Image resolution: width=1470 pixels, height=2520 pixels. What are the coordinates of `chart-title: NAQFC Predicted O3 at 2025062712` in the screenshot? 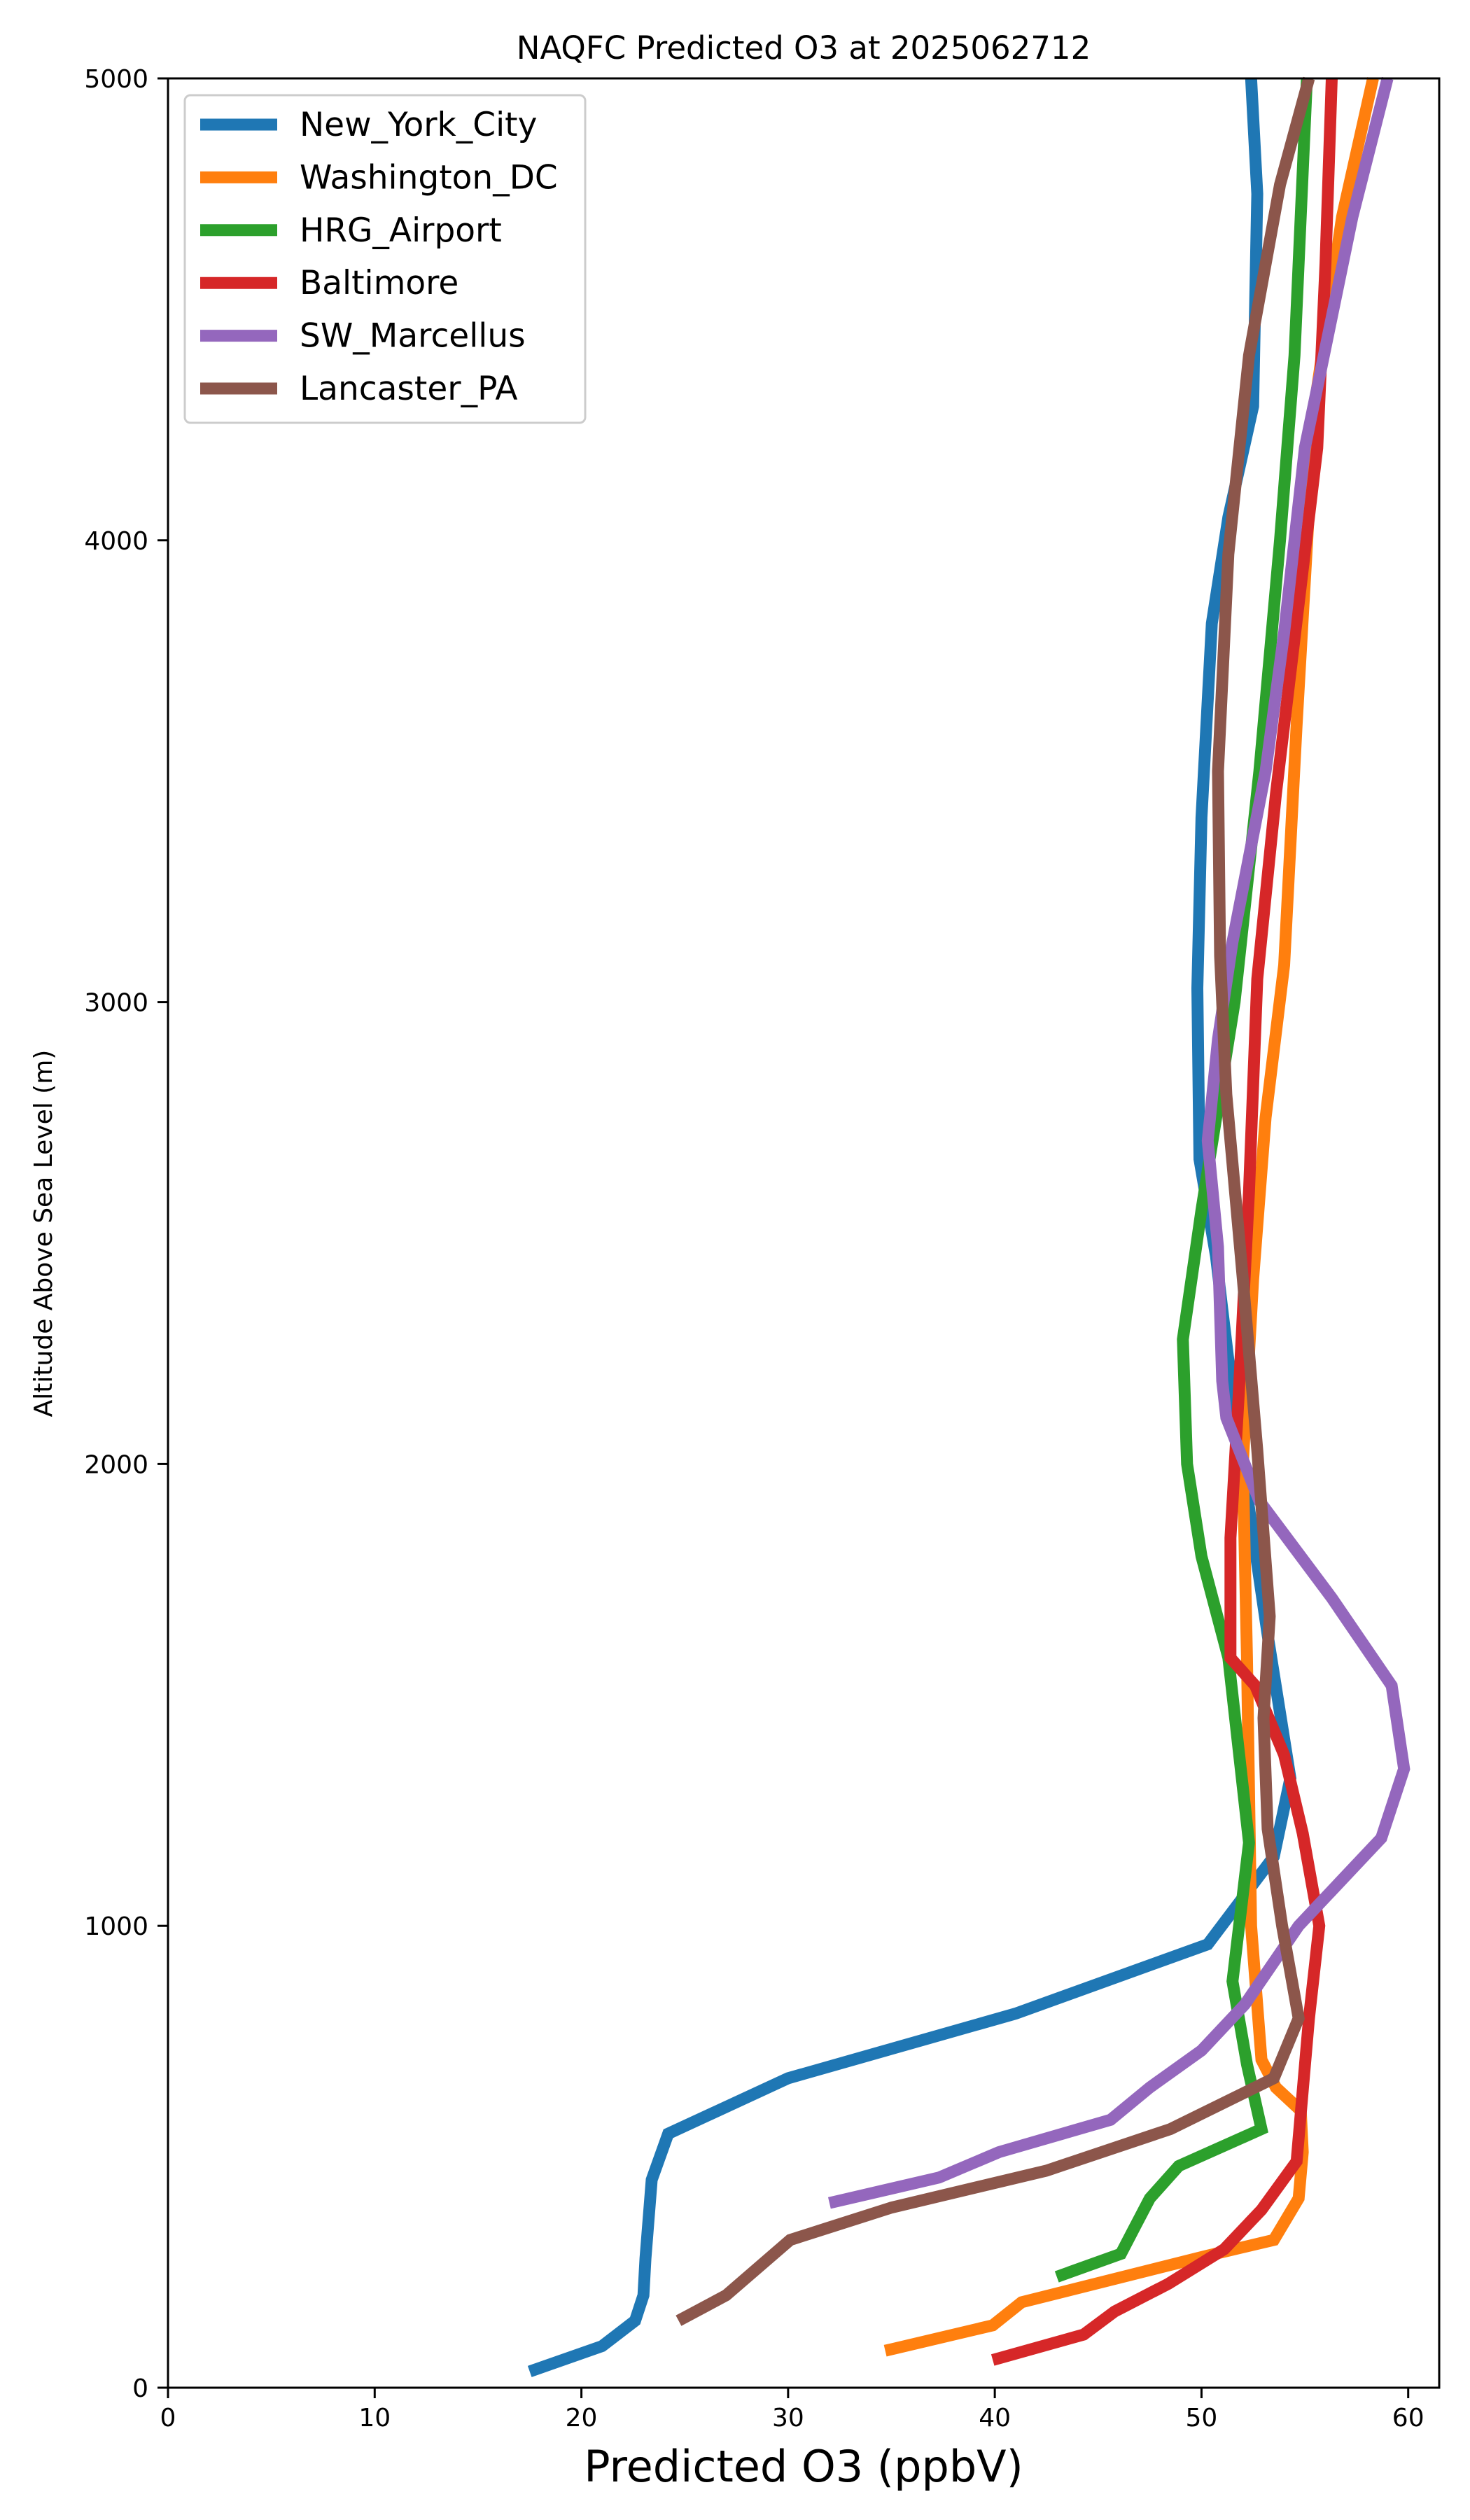 It's located at (804, 47).